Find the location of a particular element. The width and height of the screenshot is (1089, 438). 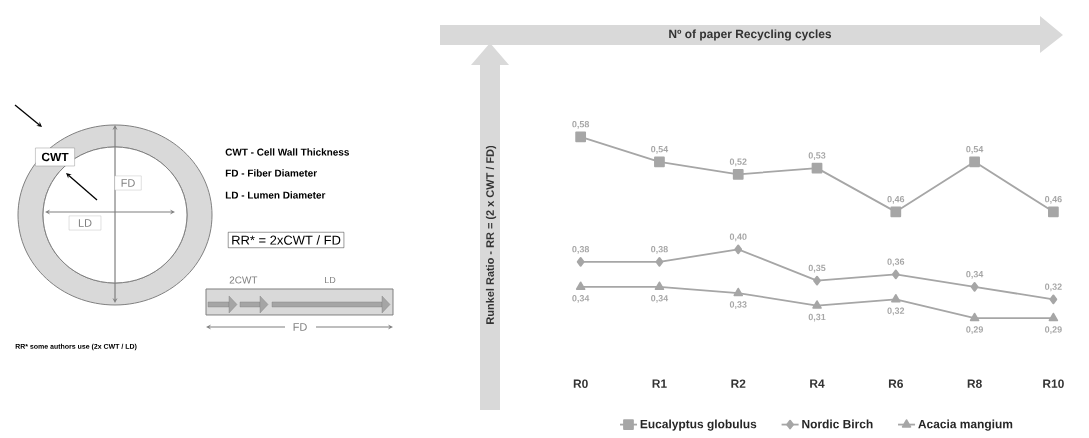

data-label: 0,36 is located at coordinates (896, 262).